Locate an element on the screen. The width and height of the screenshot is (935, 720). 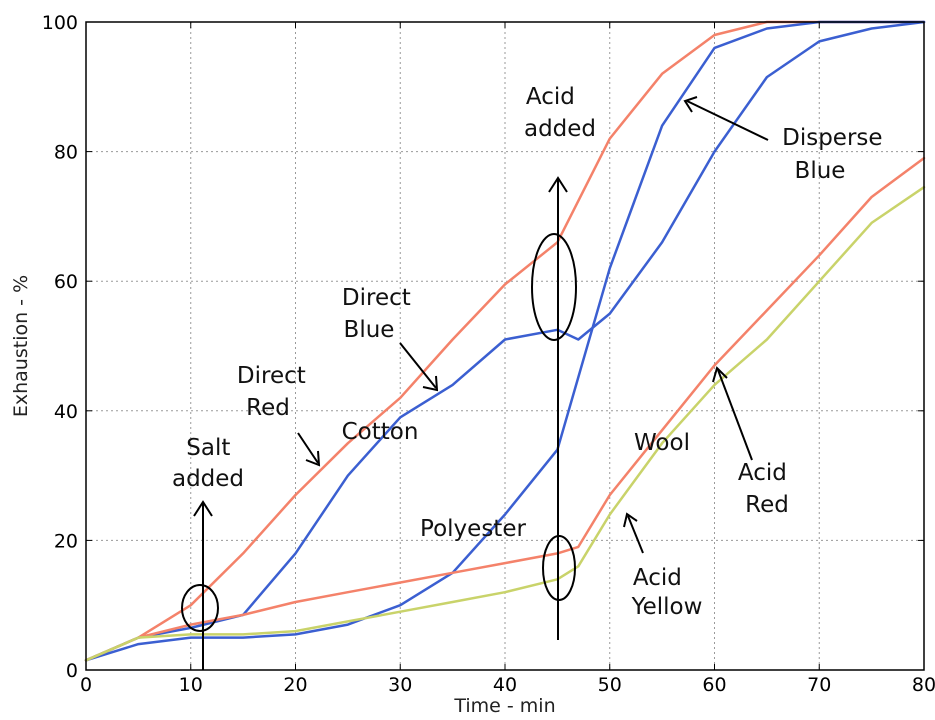
acid-red-arrow is located at coordinates (735, 415).